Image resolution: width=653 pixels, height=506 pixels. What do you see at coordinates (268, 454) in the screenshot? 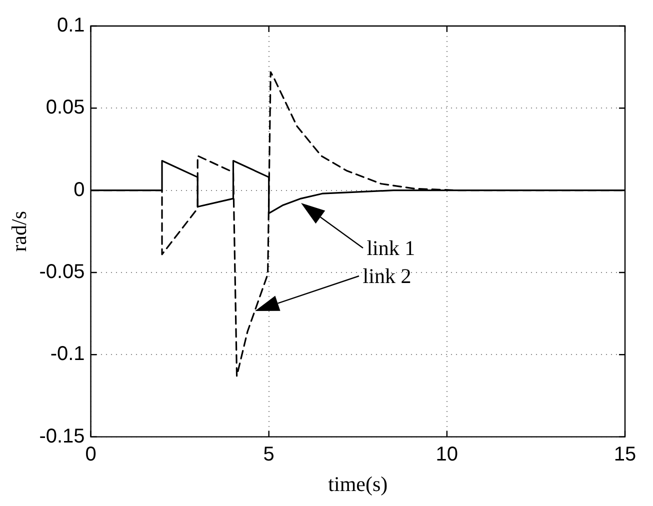
I see `x-tick-label: 5` at bounding box center [268, 454].